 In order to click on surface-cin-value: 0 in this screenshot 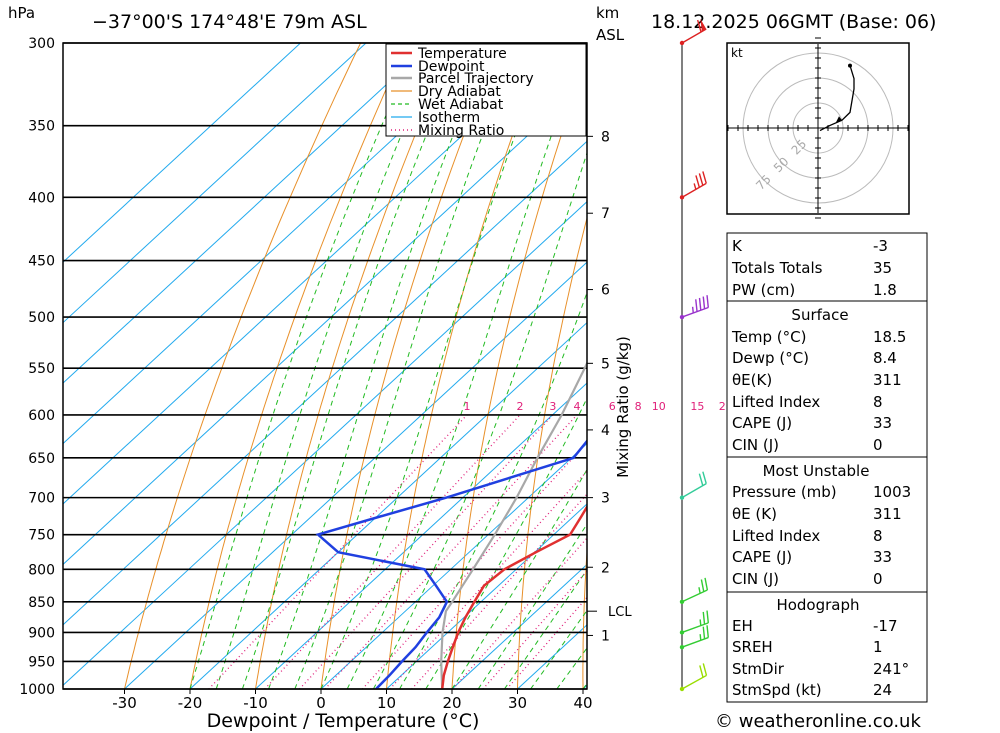, I will do `click(878, 445)`.